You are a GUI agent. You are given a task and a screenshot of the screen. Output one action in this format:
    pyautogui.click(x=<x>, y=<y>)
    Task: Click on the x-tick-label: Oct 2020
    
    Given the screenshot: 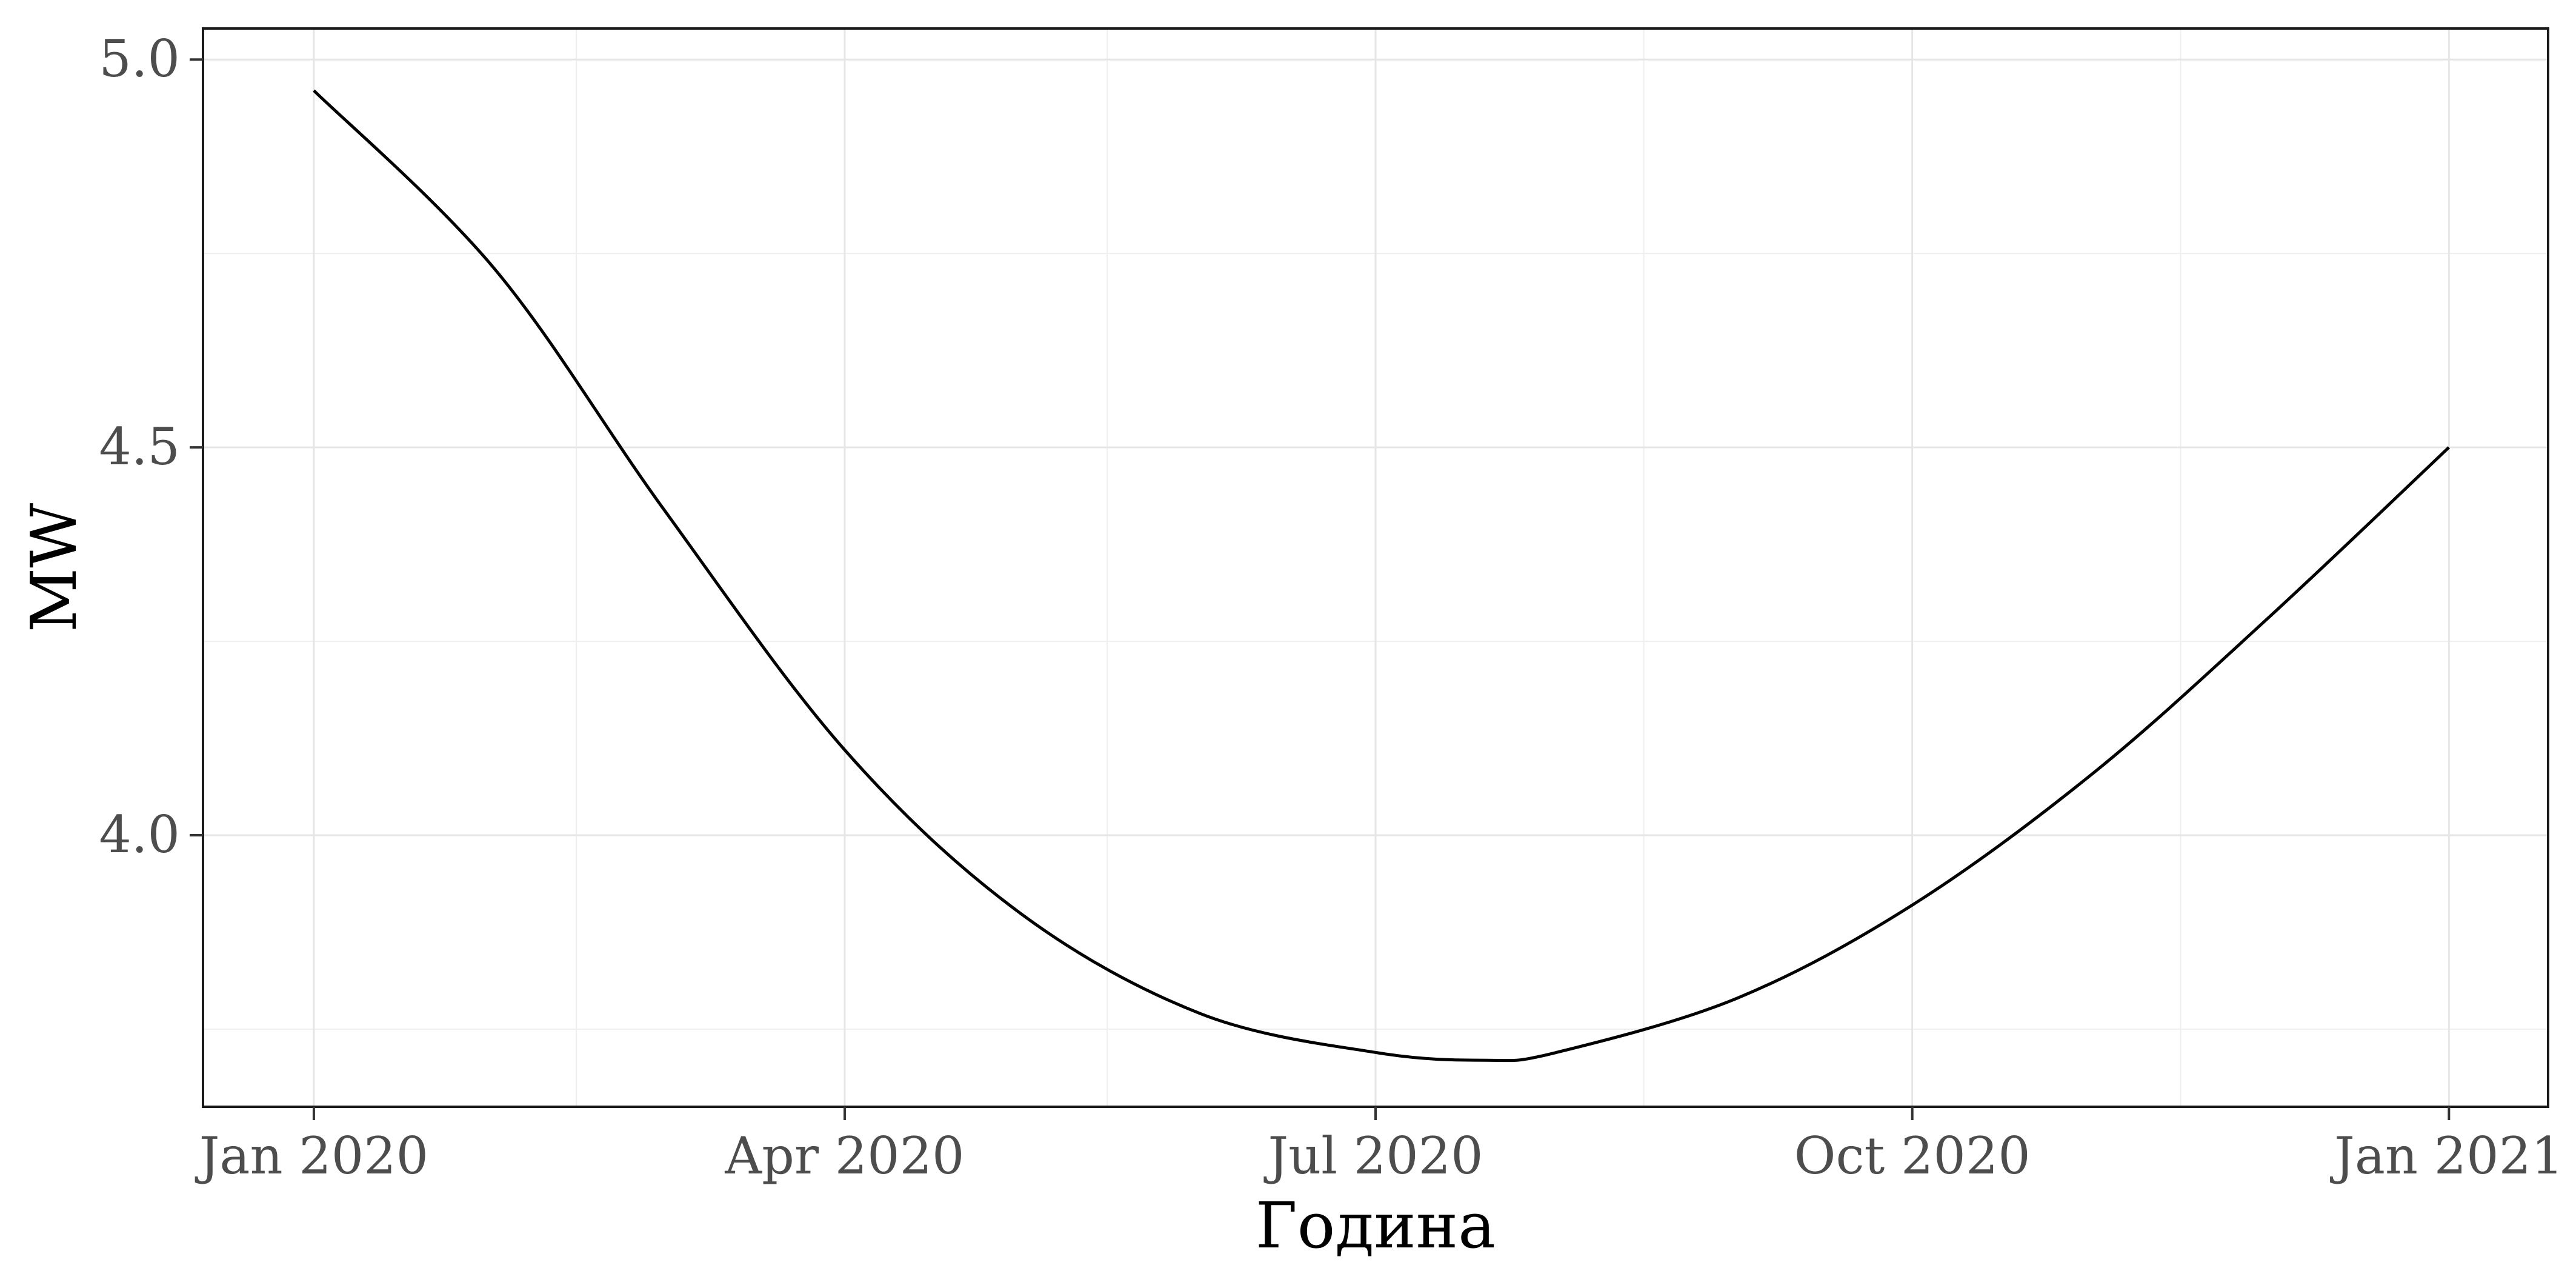 What is the action you would take?
    pyautogui.click(x=1912, y=1156)
    